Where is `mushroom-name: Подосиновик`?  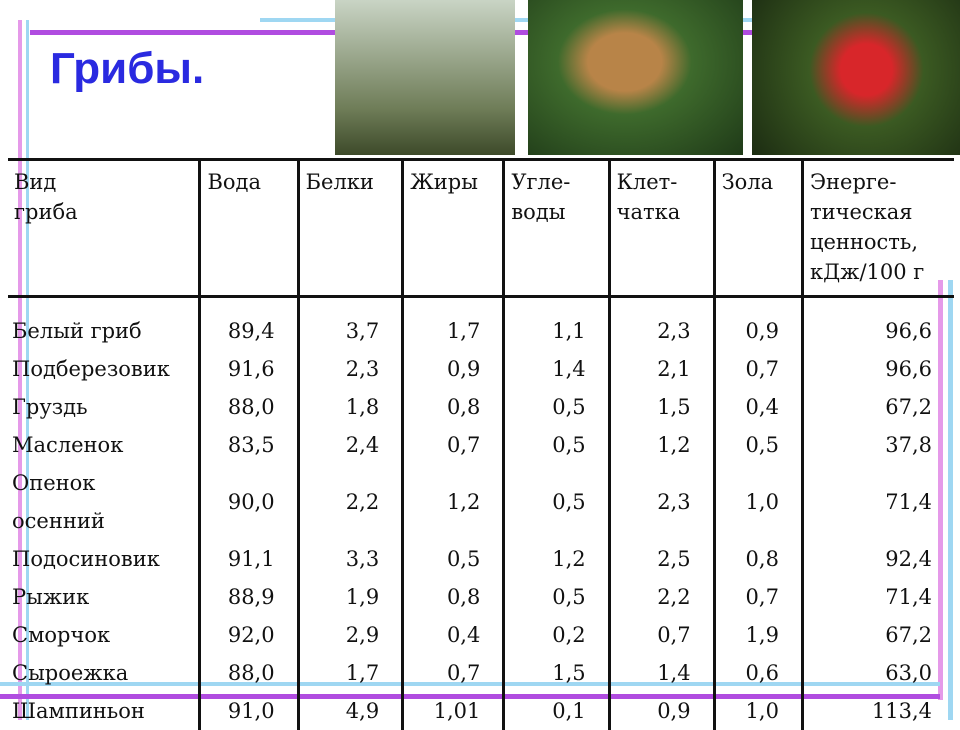
mushroom-name: Подосиновик is located at coordinates (104, 559).